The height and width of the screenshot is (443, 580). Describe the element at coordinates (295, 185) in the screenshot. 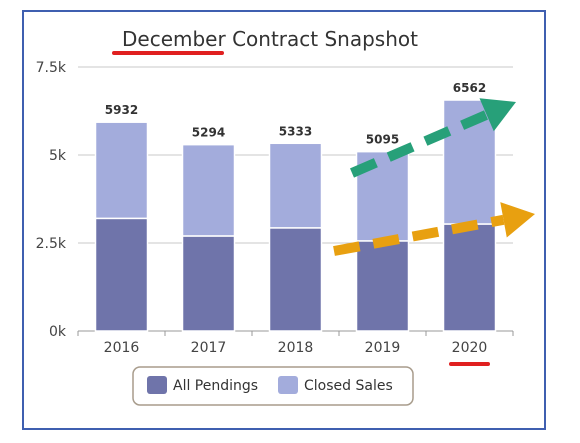

I see `bar-closed-sales-2018` at that location.